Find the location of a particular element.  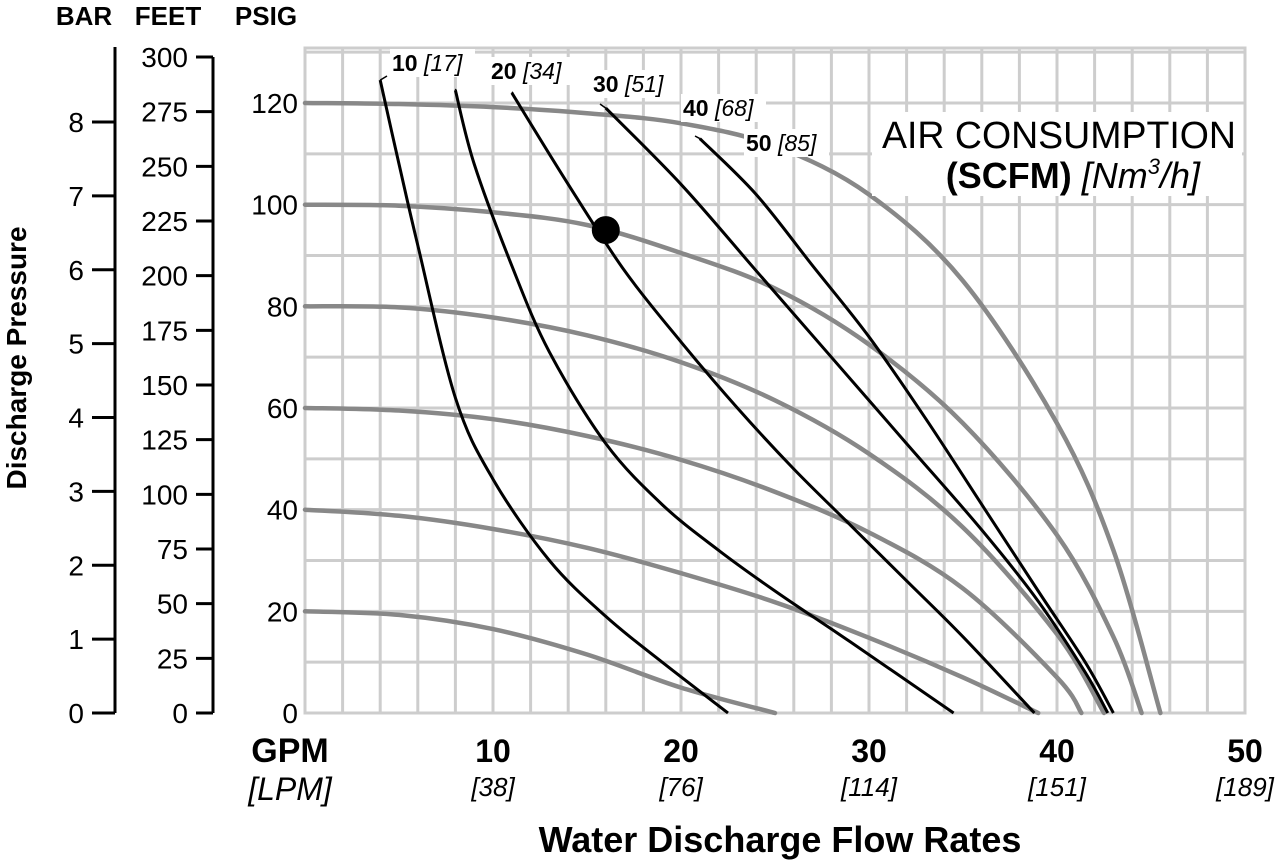

lpm-tick-label: [38] is located at coordinates (492, 787).